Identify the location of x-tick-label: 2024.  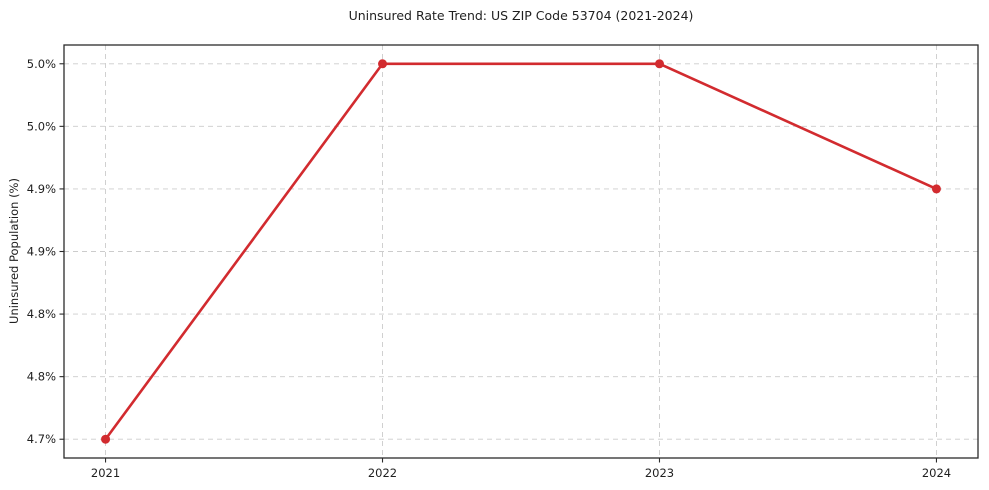
(936, 473).